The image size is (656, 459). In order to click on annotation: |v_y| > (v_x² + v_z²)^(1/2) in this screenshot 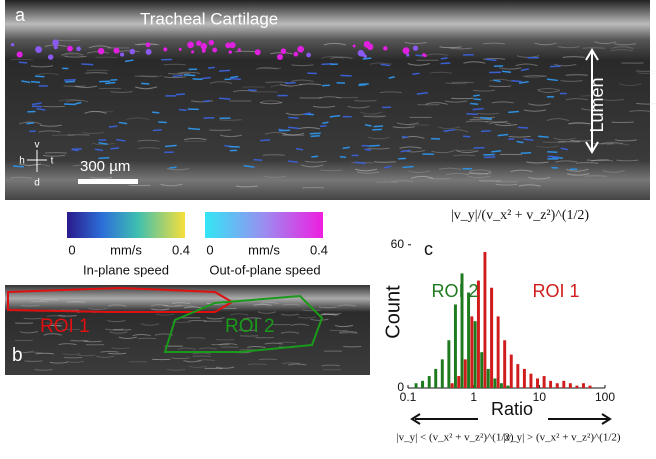, I will do `click(561, 438)`.